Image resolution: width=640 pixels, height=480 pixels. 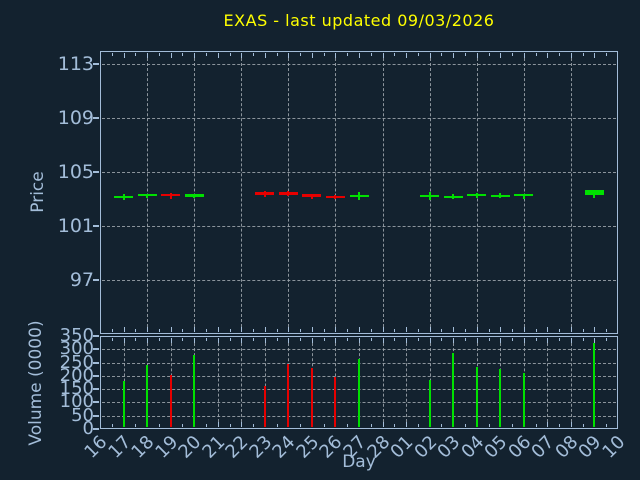 What do you see at coordinates (75, 226) in the screenshot?
I see `price-tick-label: 101` at bounding box center [75, 226].